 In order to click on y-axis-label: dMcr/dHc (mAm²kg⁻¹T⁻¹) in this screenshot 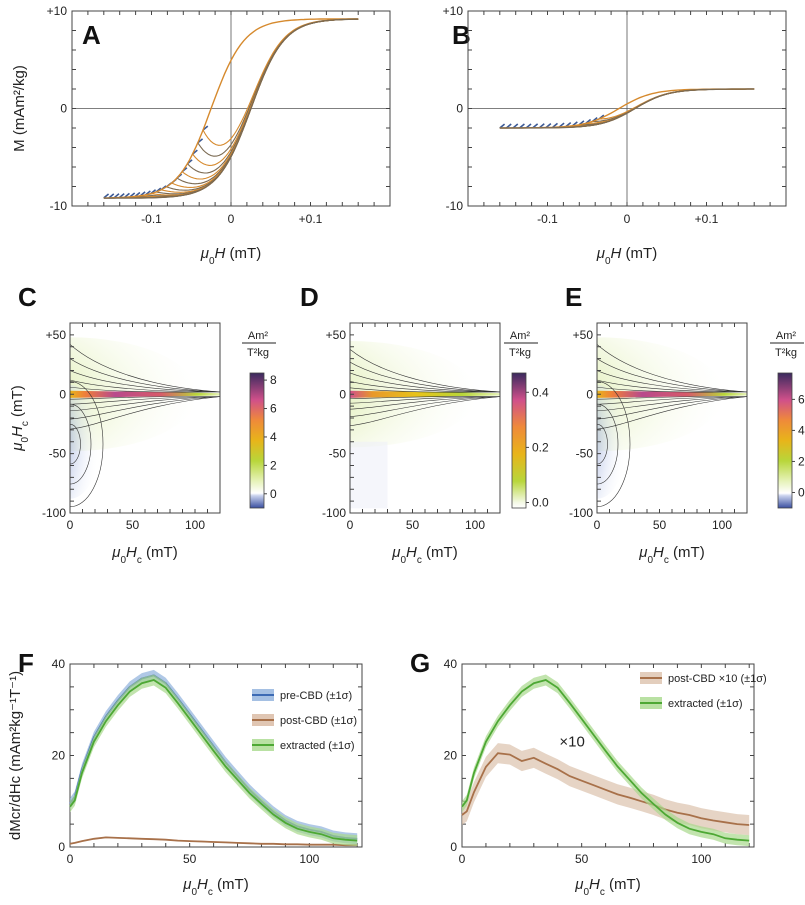, I will do `click(15, 755)`.